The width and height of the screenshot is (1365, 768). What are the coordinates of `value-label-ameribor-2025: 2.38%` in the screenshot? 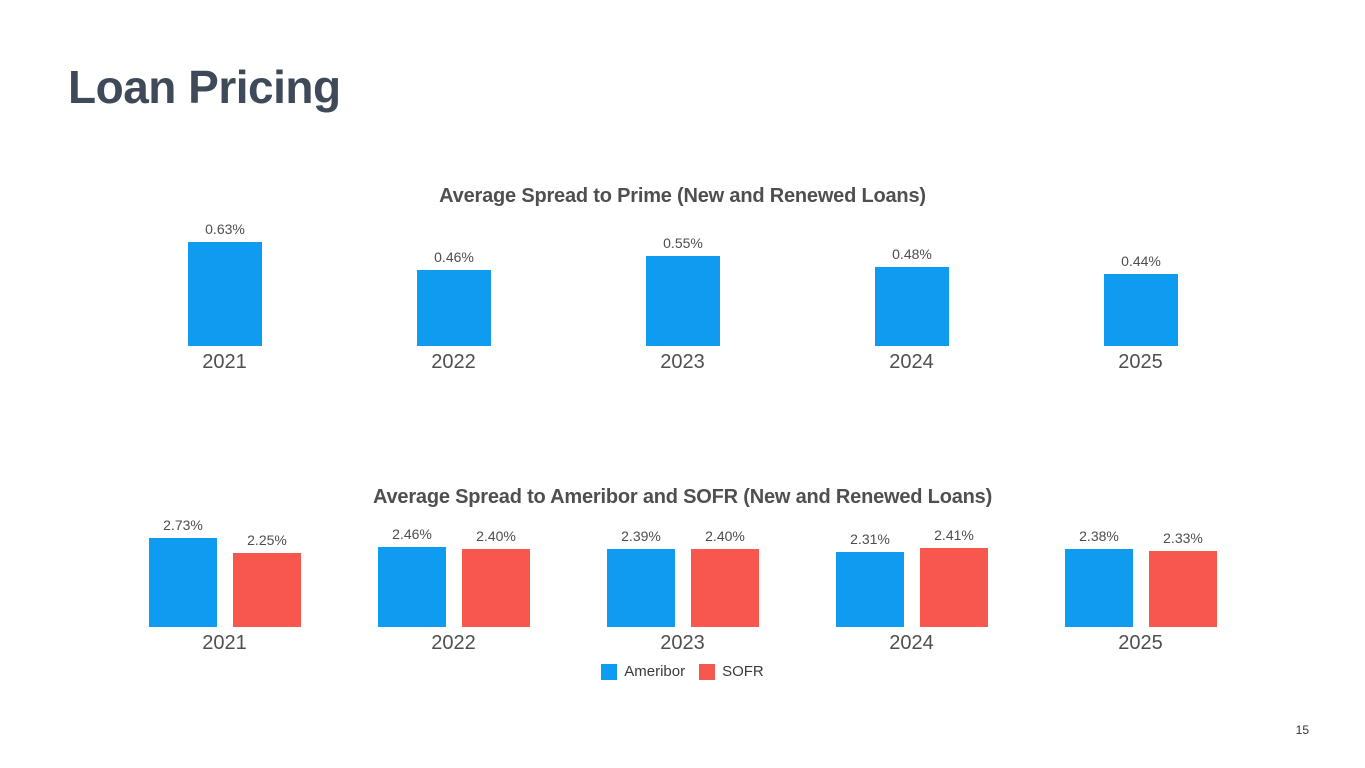 It's located at (1099, 536).